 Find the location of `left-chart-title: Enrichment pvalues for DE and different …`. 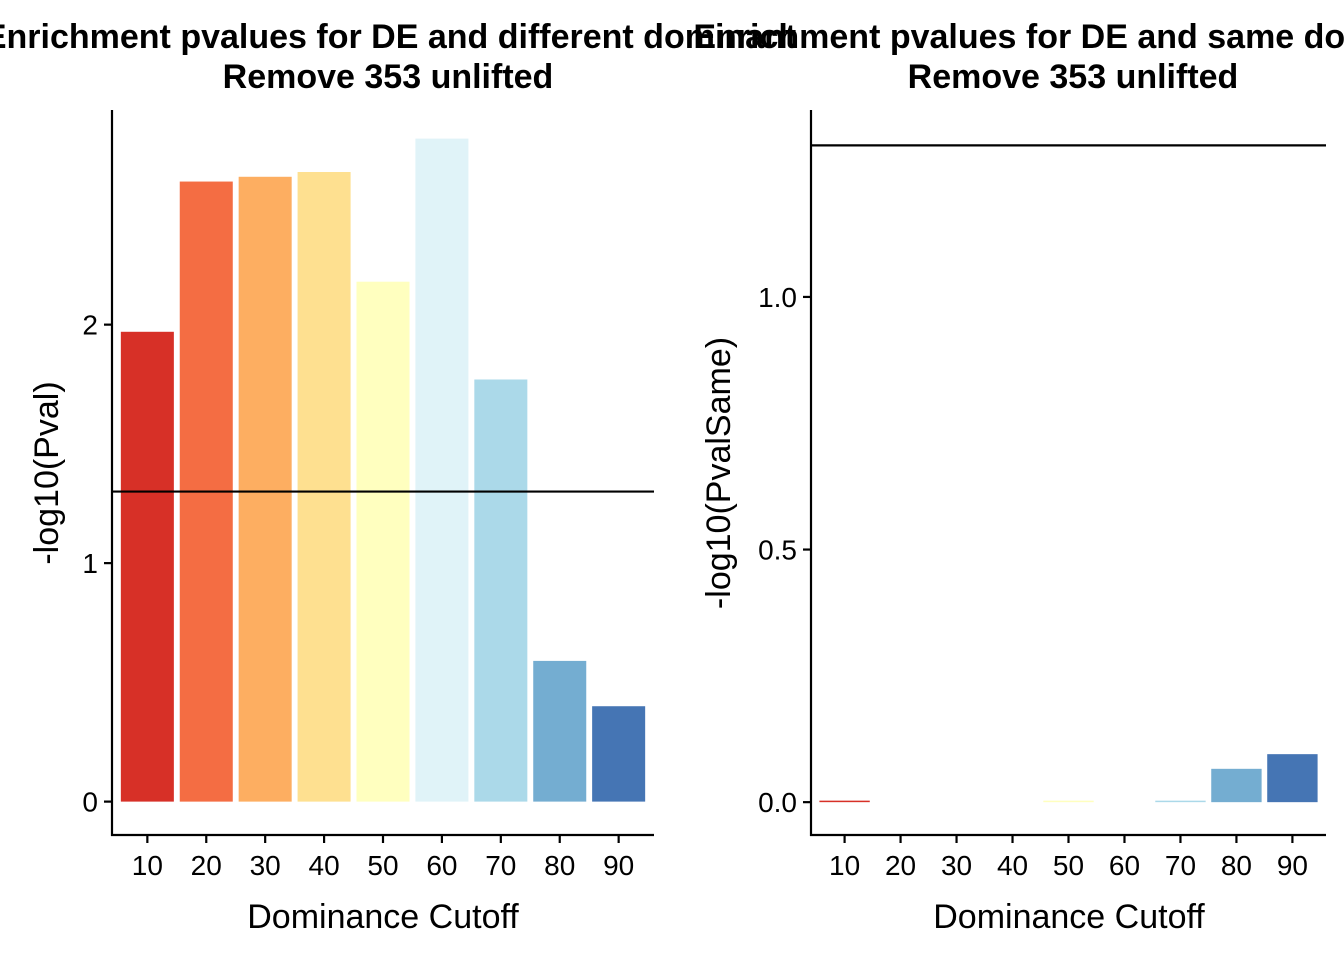

left-chart-title: Enrichment pvalues for DE and different … is located at coordinates (398, 37).